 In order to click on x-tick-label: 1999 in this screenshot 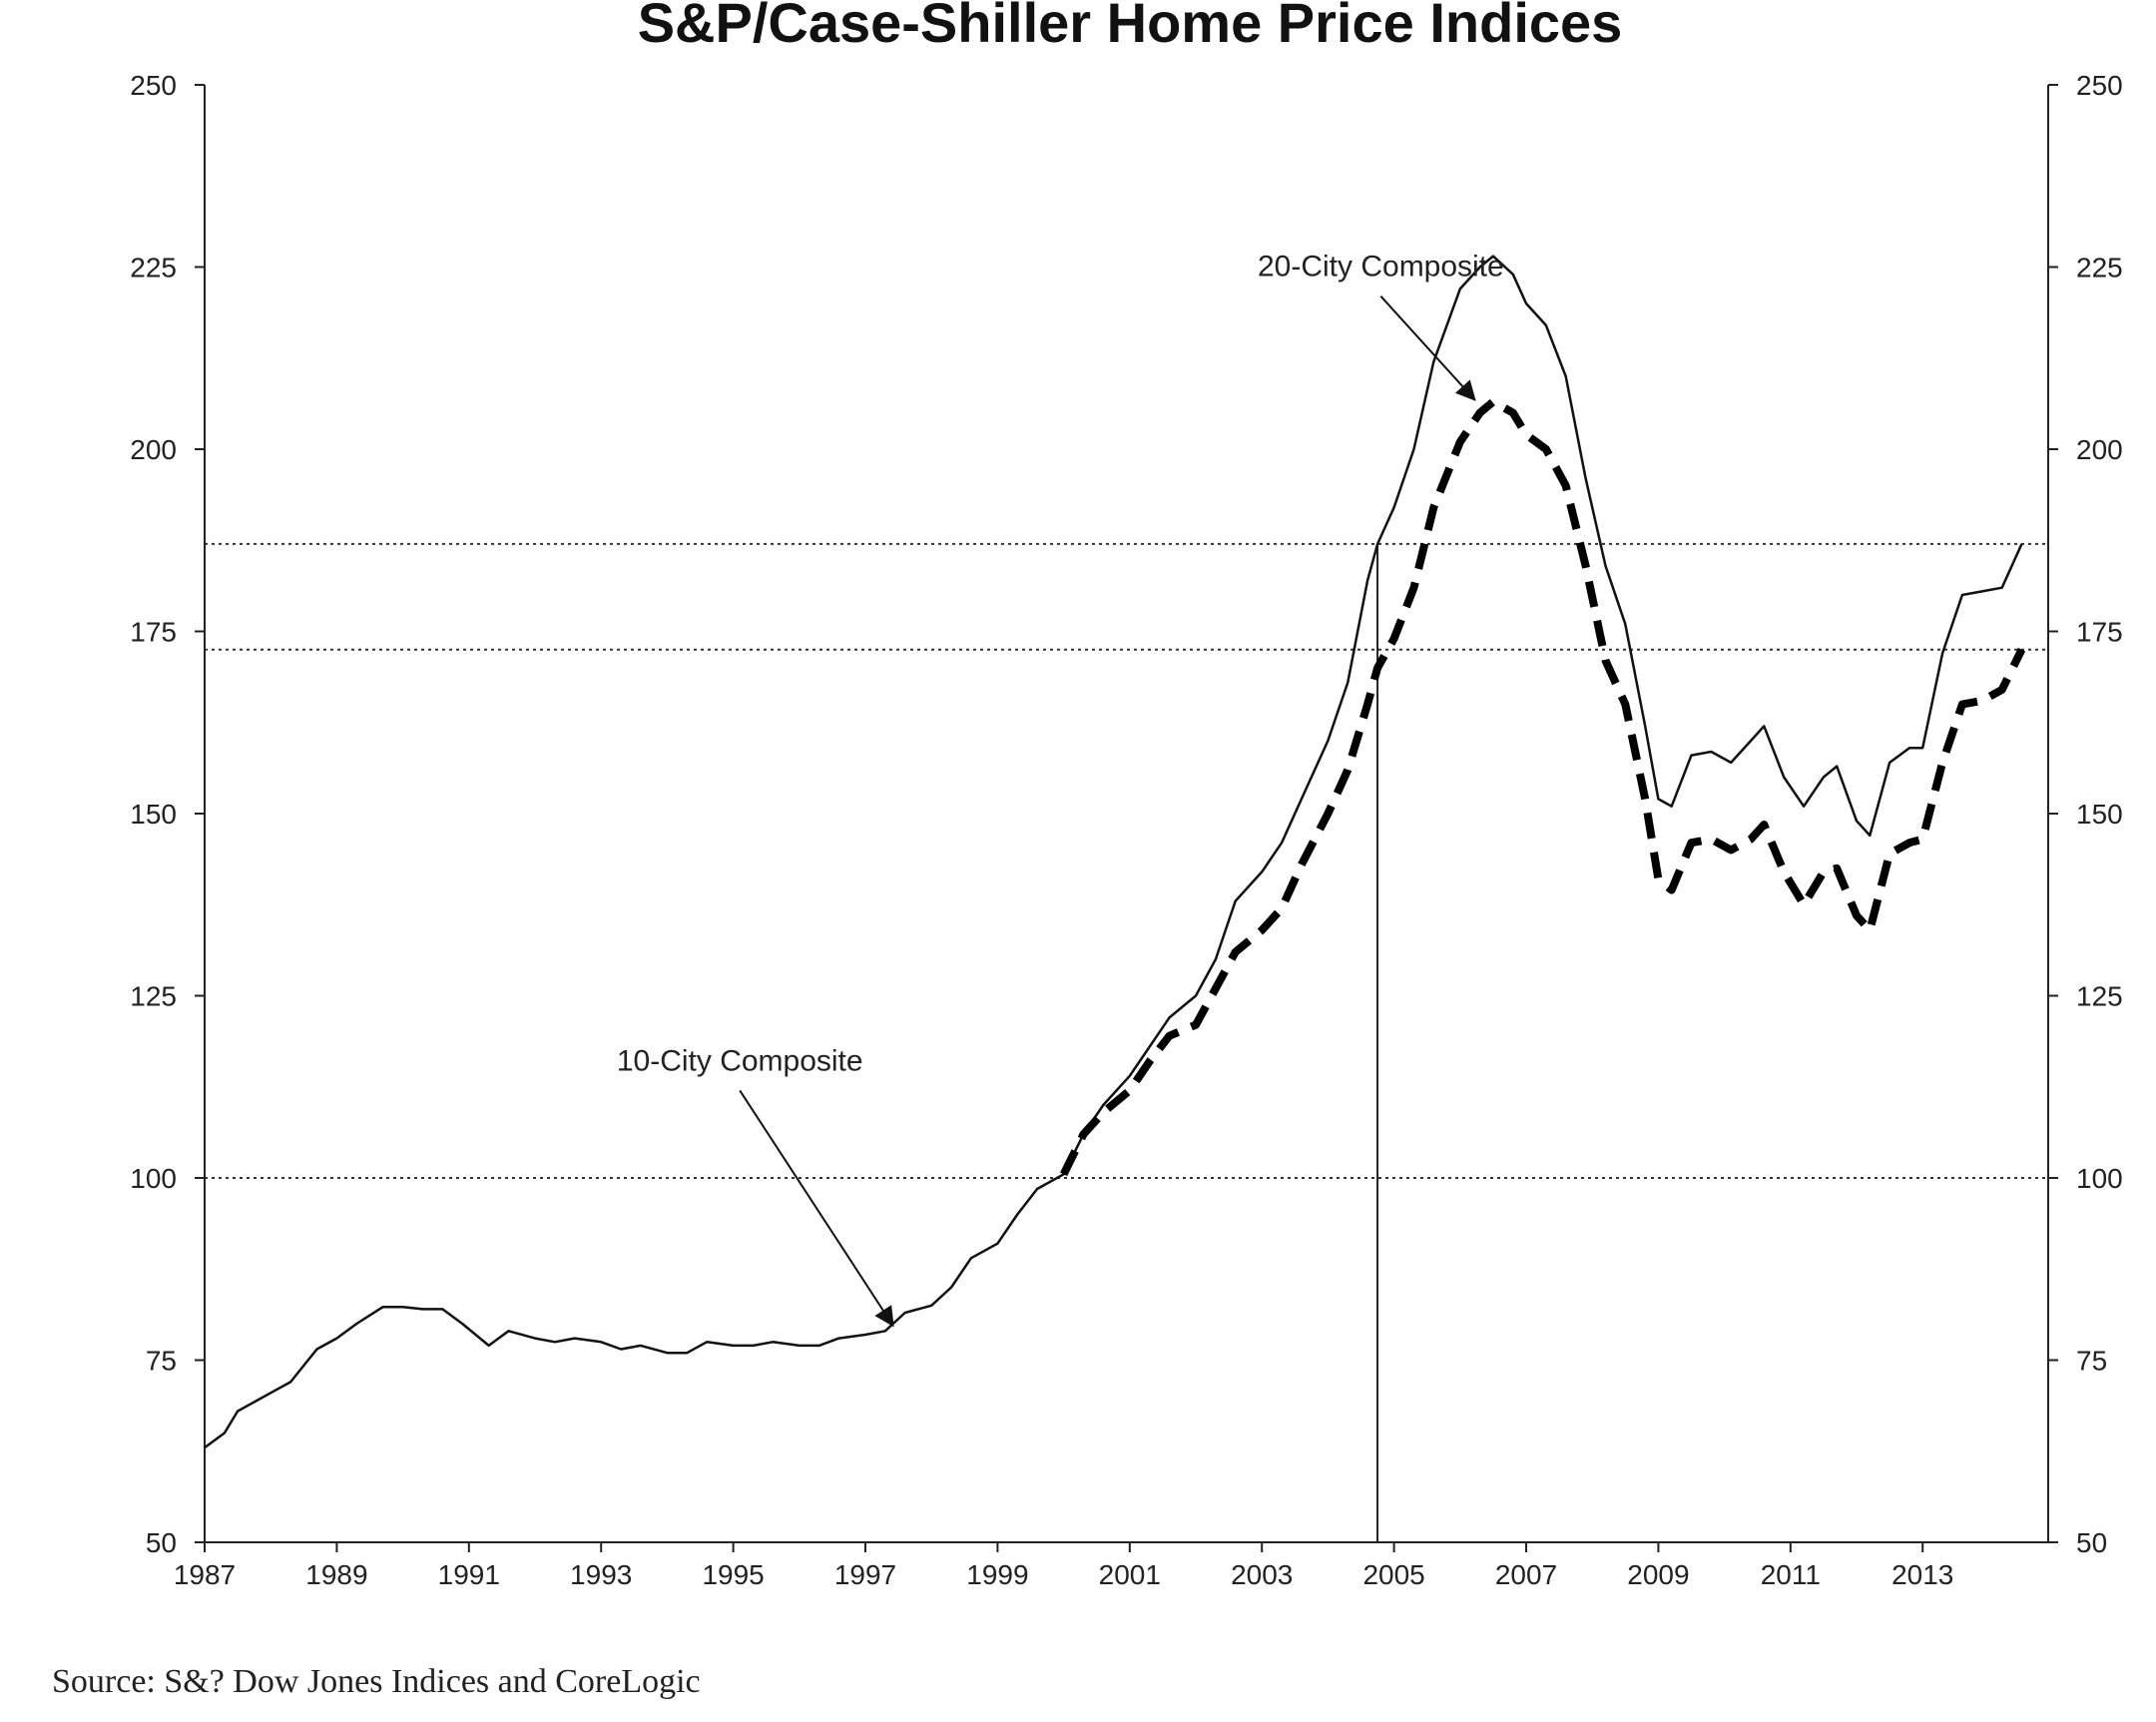, I will do `click(997, 1575)`.